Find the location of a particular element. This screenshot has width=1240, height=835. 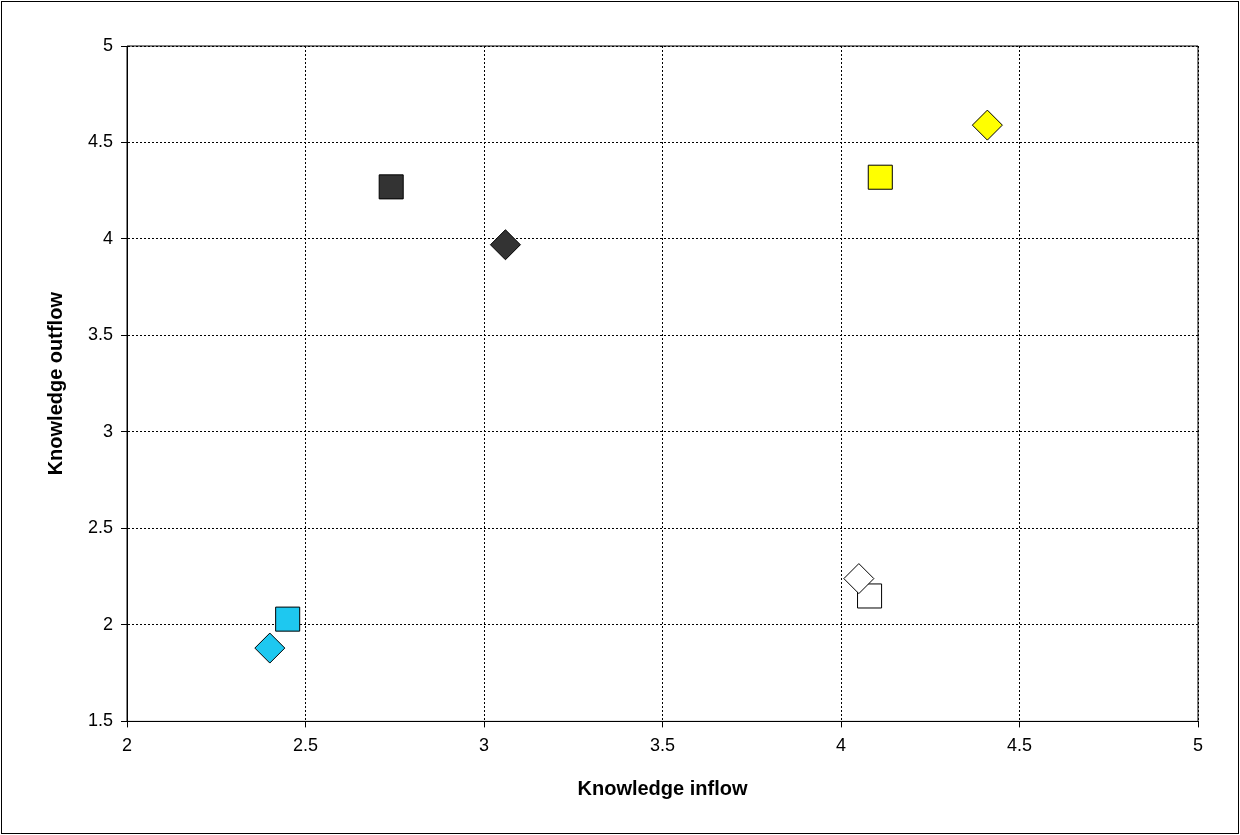

x-axis-title: Knowledge inflow is located at coordinates (662, 787).